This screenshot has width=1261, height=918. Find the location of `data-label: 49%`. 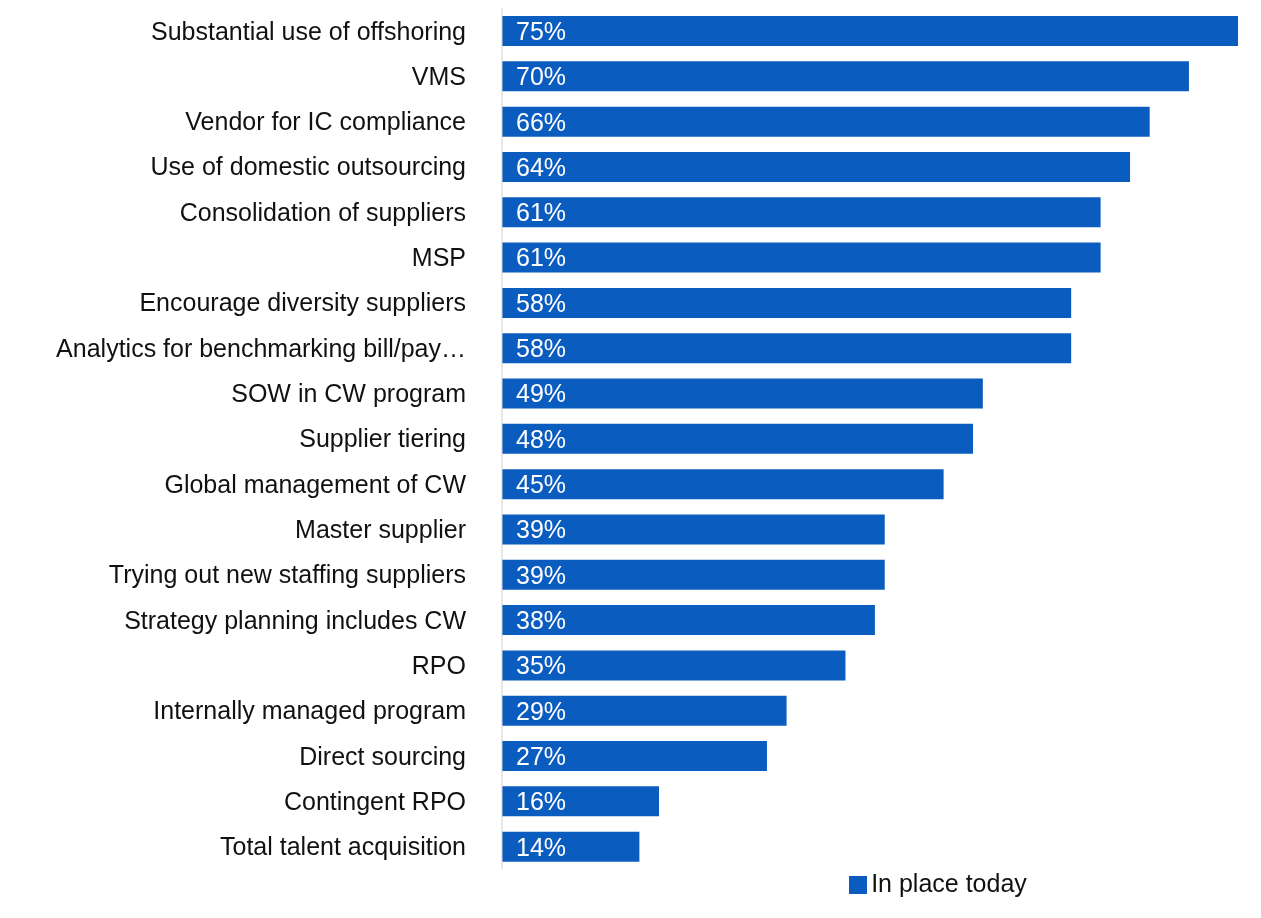

data-label: 49% is located at coordinates (541, 393).